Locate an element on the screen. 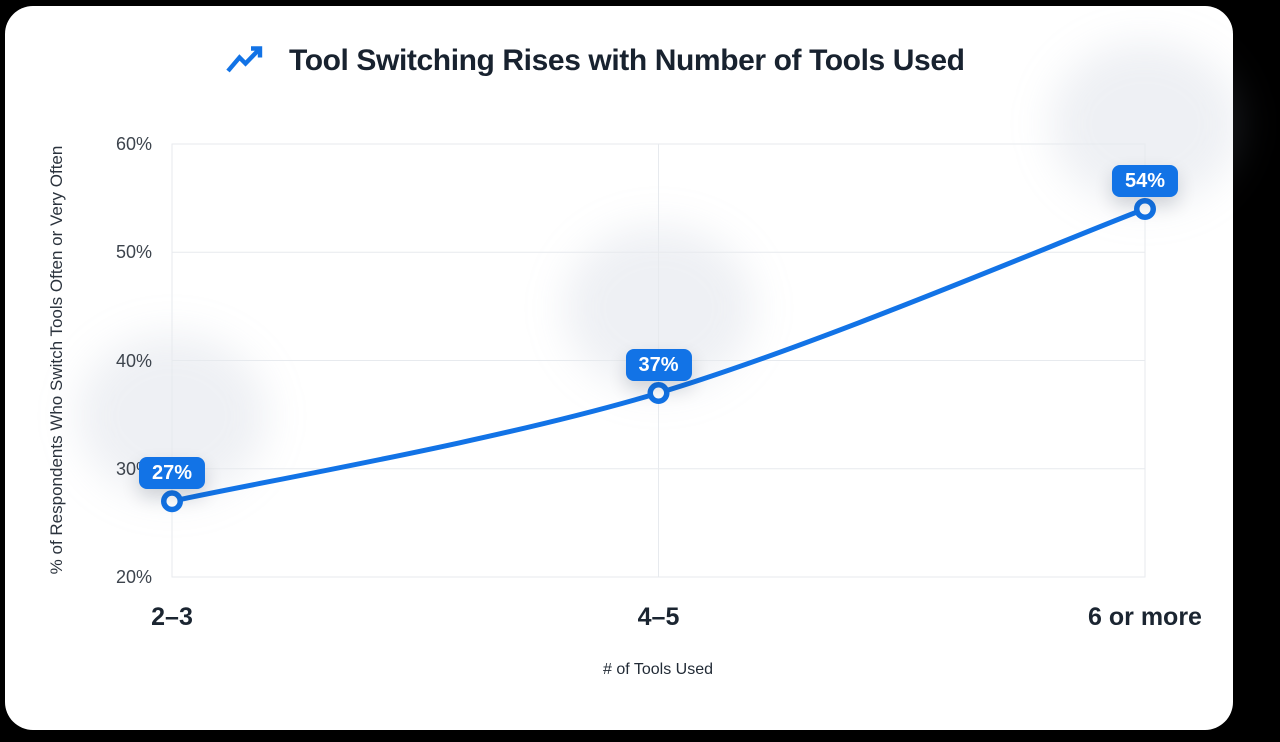 The width and height of the screenshot is (1280, 742). x-tick-label: 4–5 is located at coordinates (658, 617).